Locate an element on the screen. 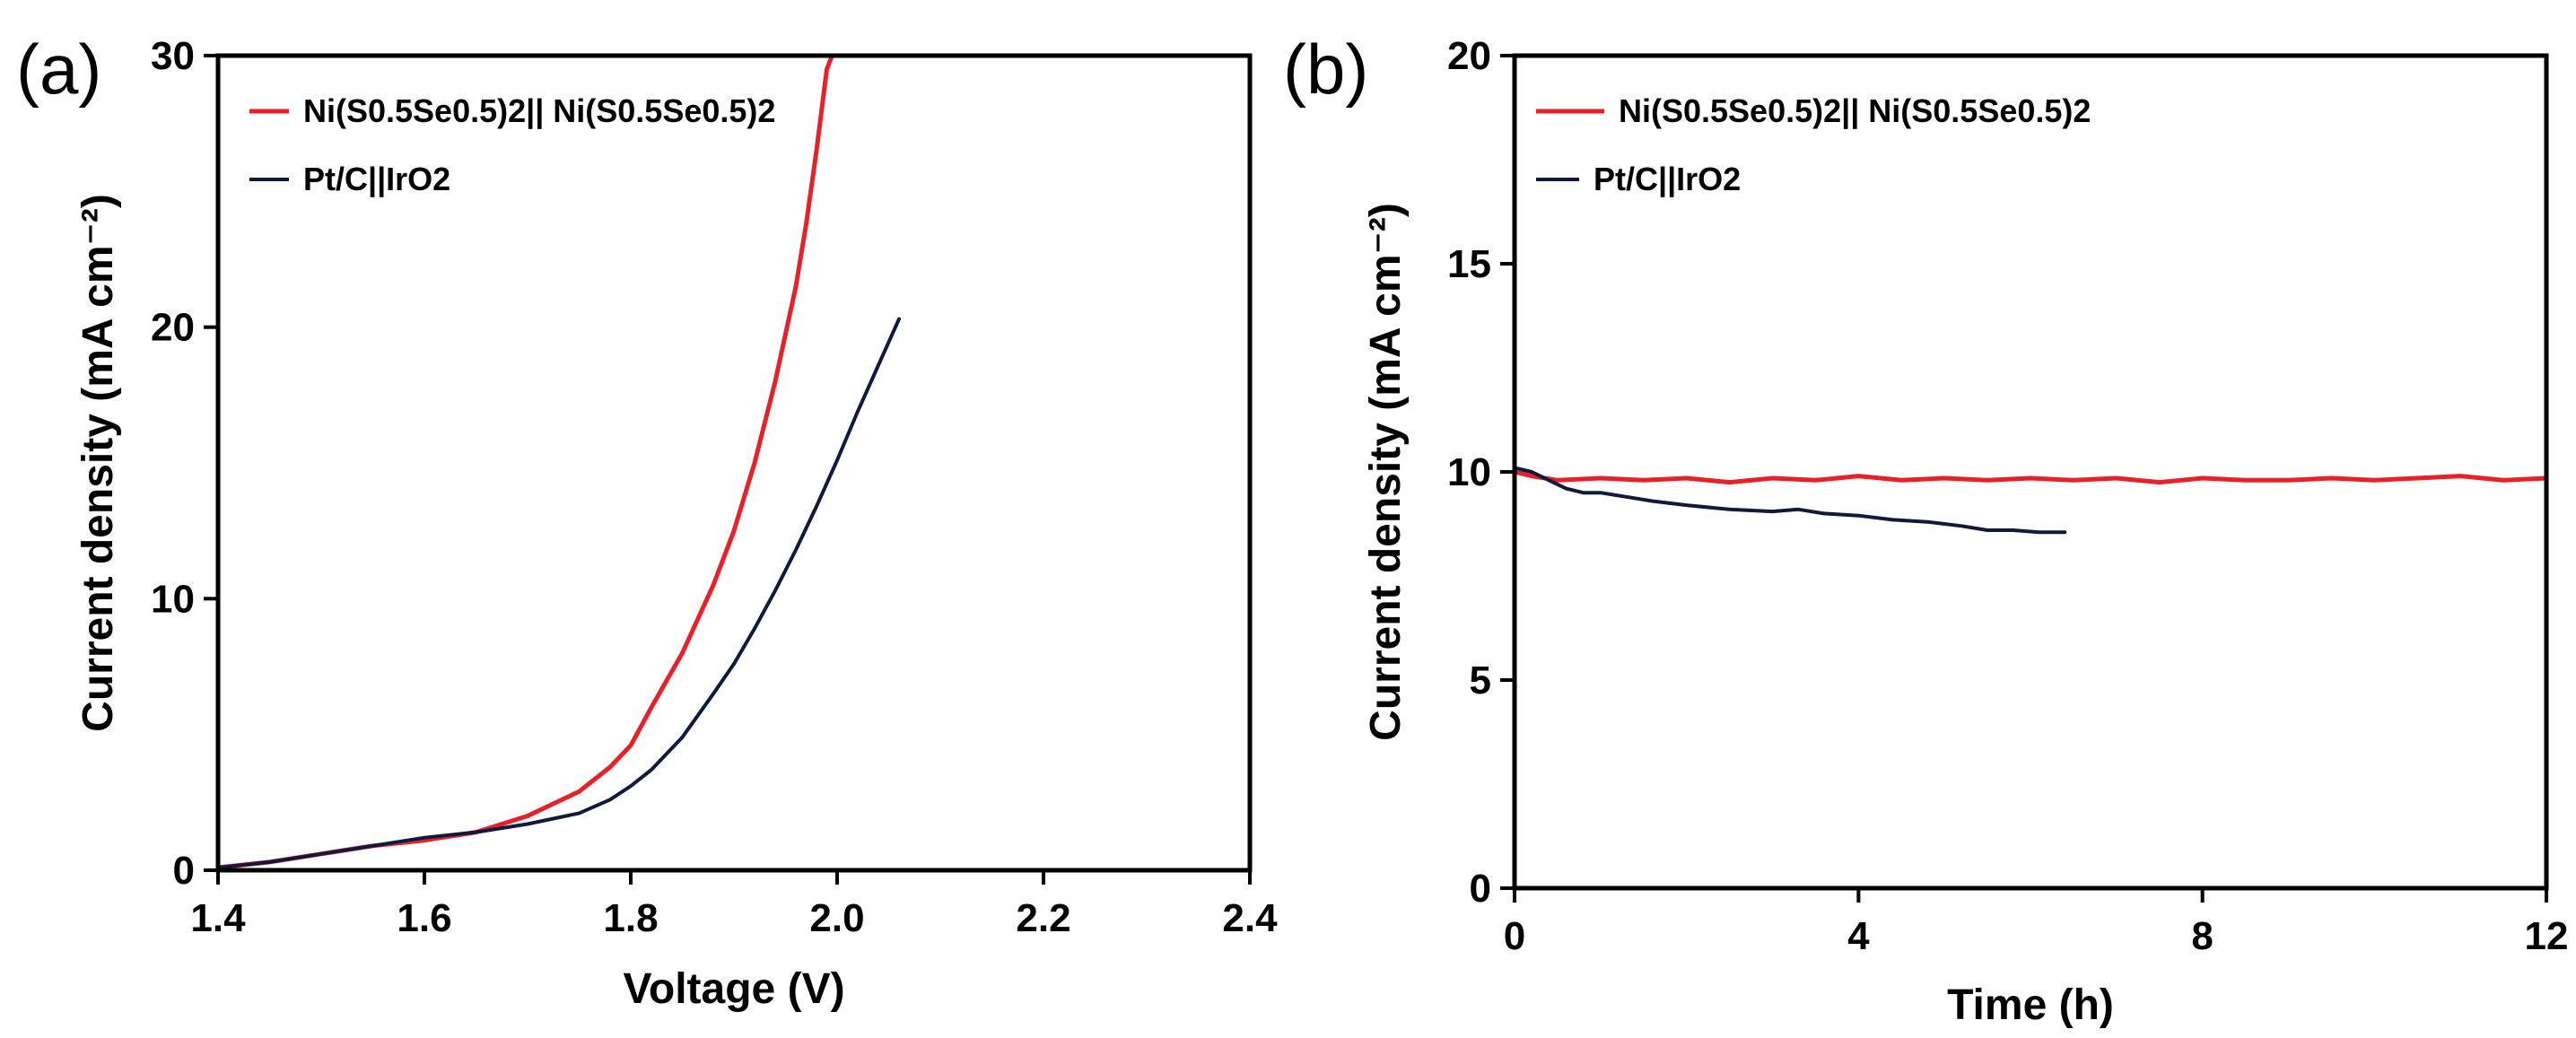 The height and width of the screenshot is (1038, 2576). panel-b-plot-area is located at coordinates (2031, 501).